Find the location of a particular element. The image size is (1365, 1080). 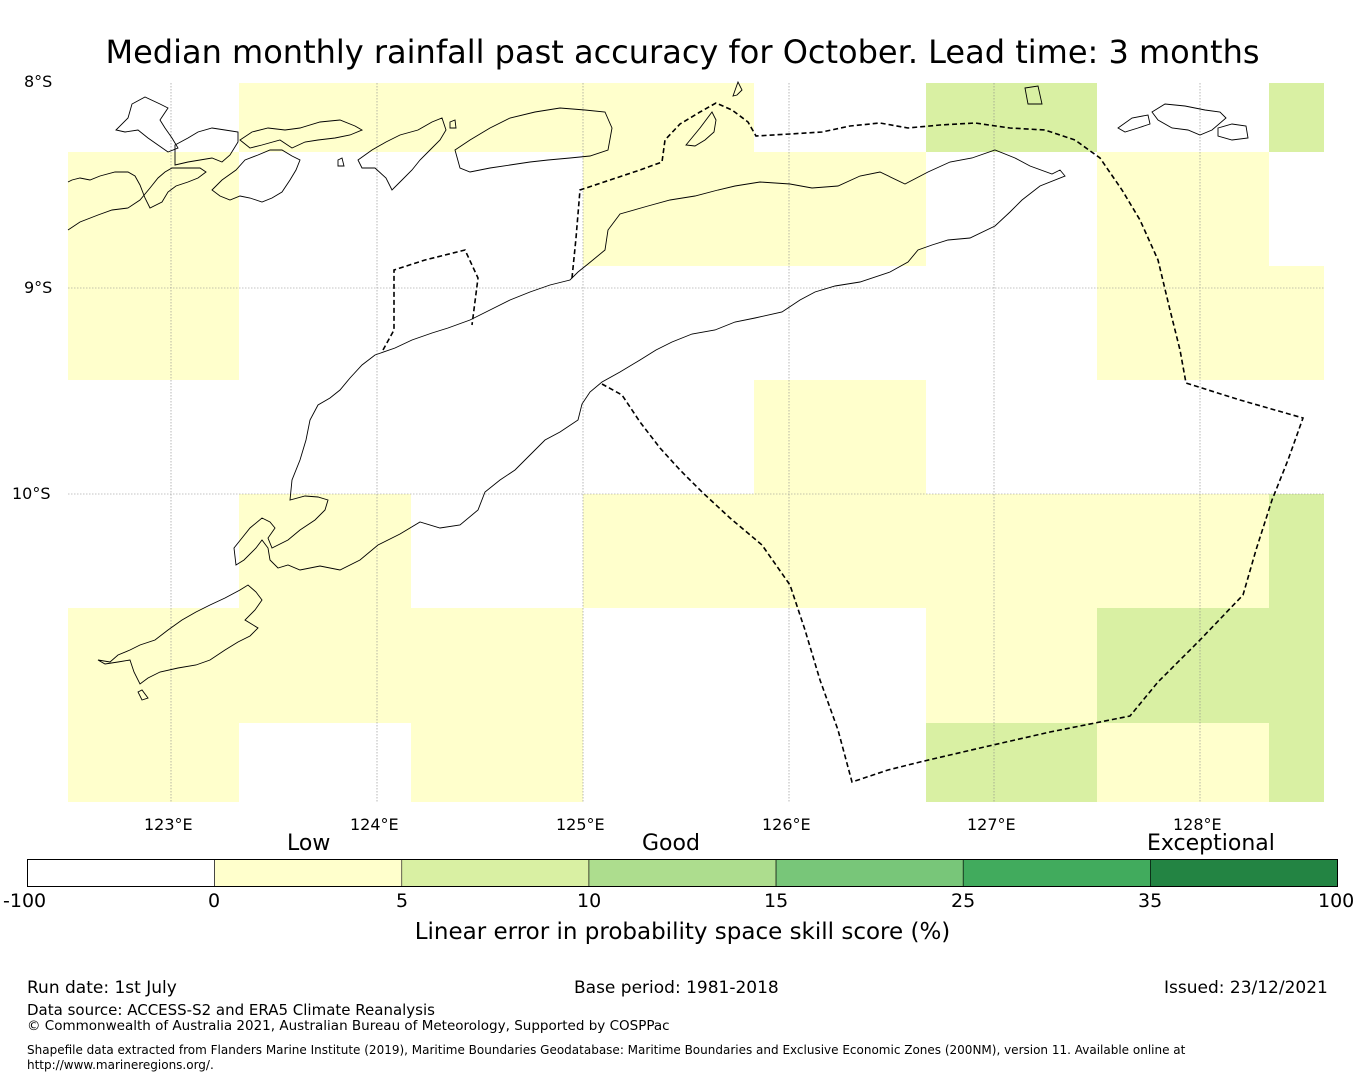

colorbar-tick-10: 10 is located at coordinates (589, 901).